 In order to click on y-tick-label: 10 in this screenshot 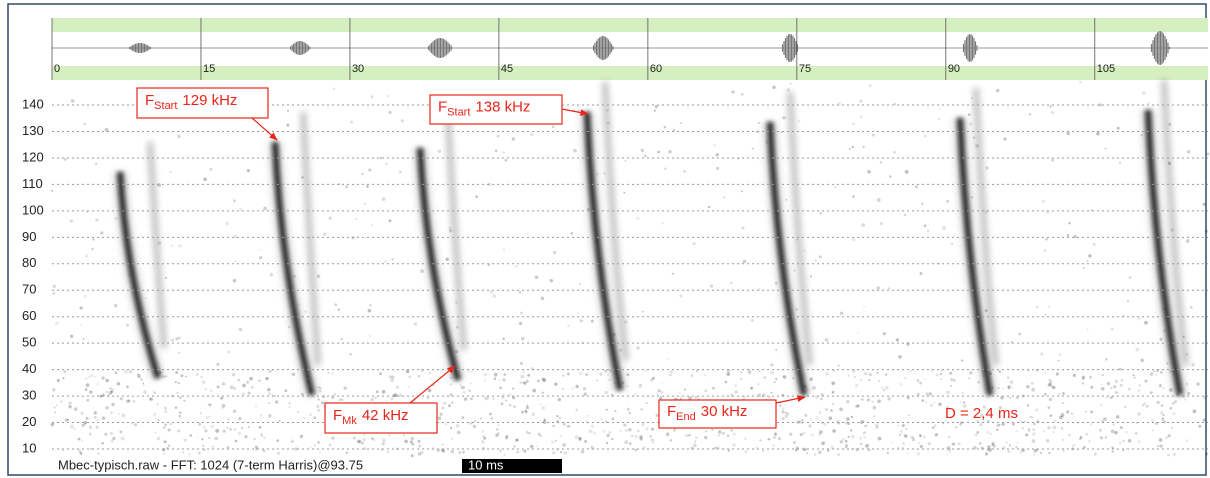, I will do `click(29, 447)`.